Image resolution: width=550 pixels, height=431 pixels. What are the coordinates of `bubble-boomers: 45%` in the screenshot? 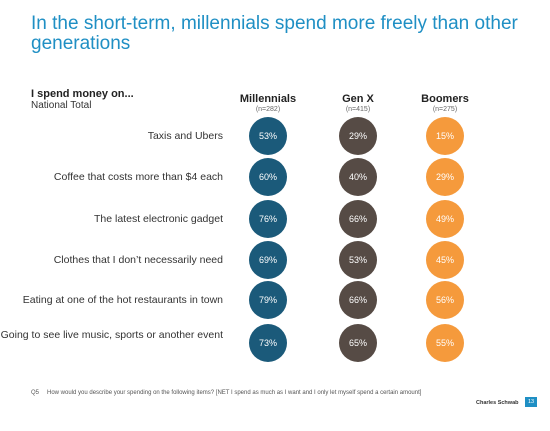 It's located at (445, 260).